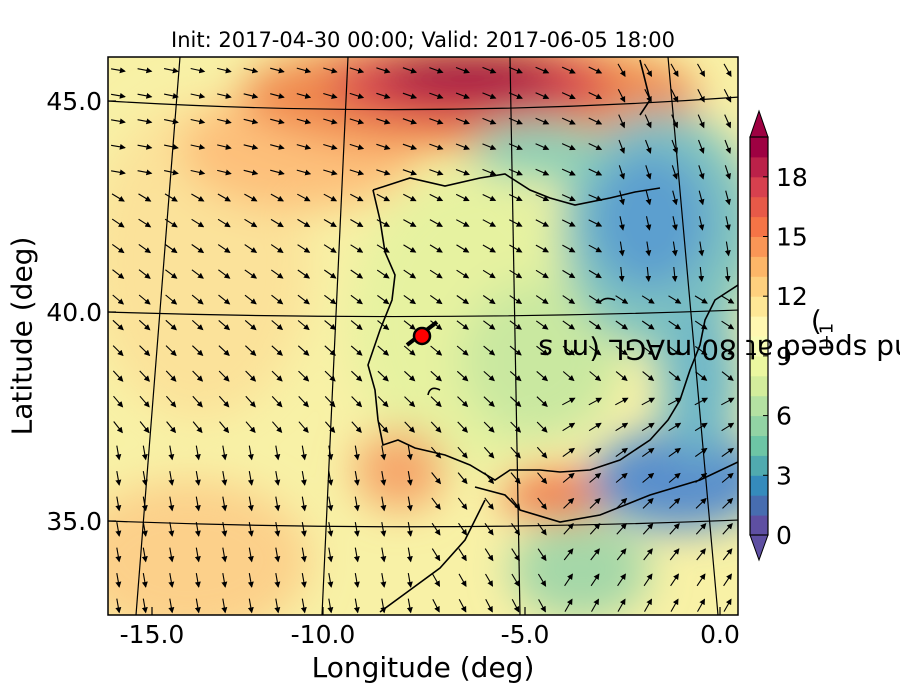 The image size is (900, 700). What do you see at coordinates (423, 667) in the screenshot?
I see `x-axis-label: Longitude (deg)` at bounding box center [423, 667].